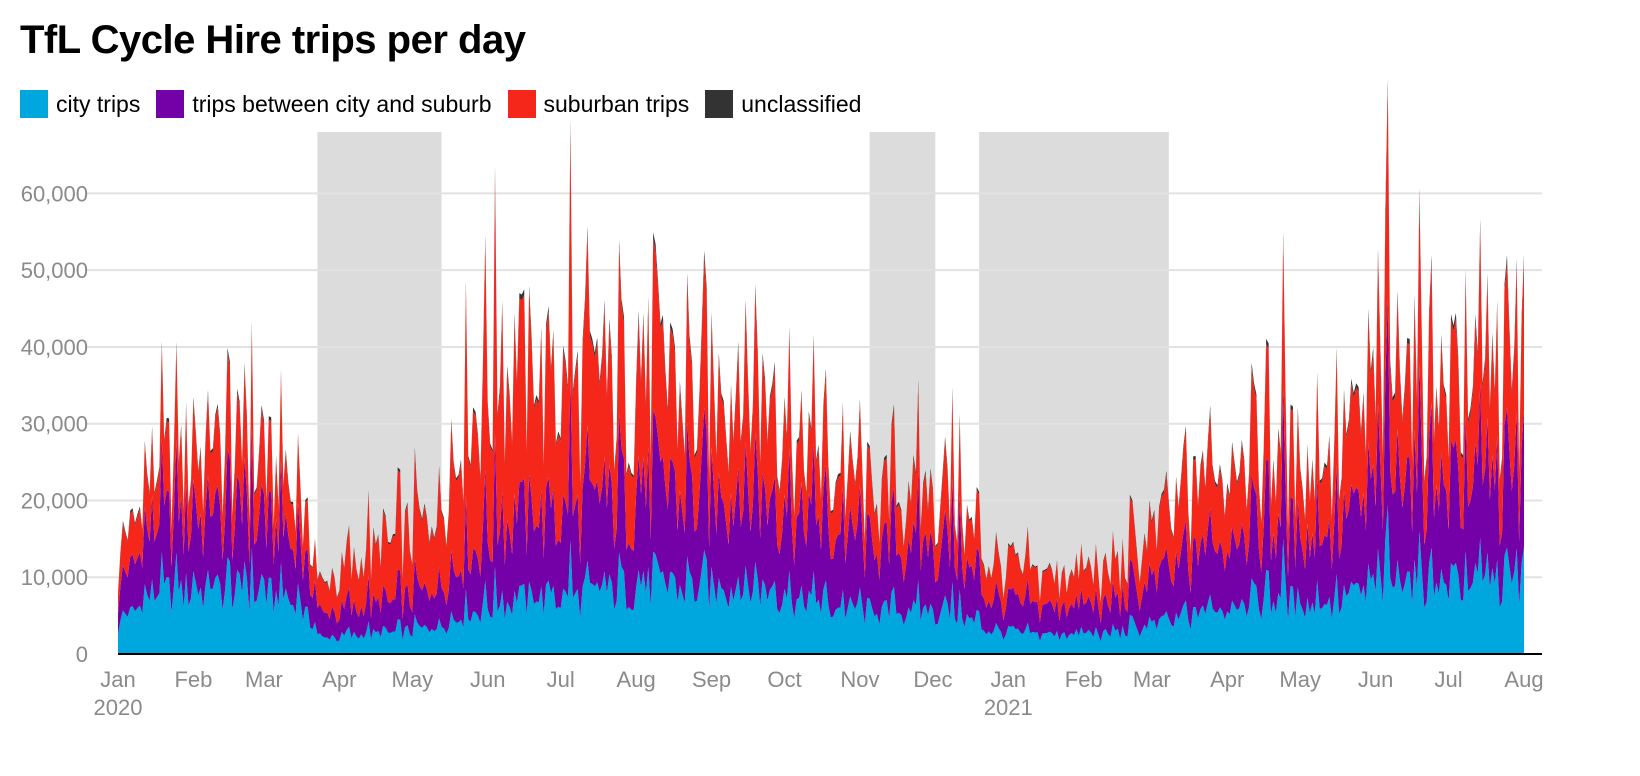 The image size is (1640, 776). What do you see at coordinates (1008, 679) in the screenshot?
I see `x-tick-label-12: Jan` at bounding box center [1008, 679].